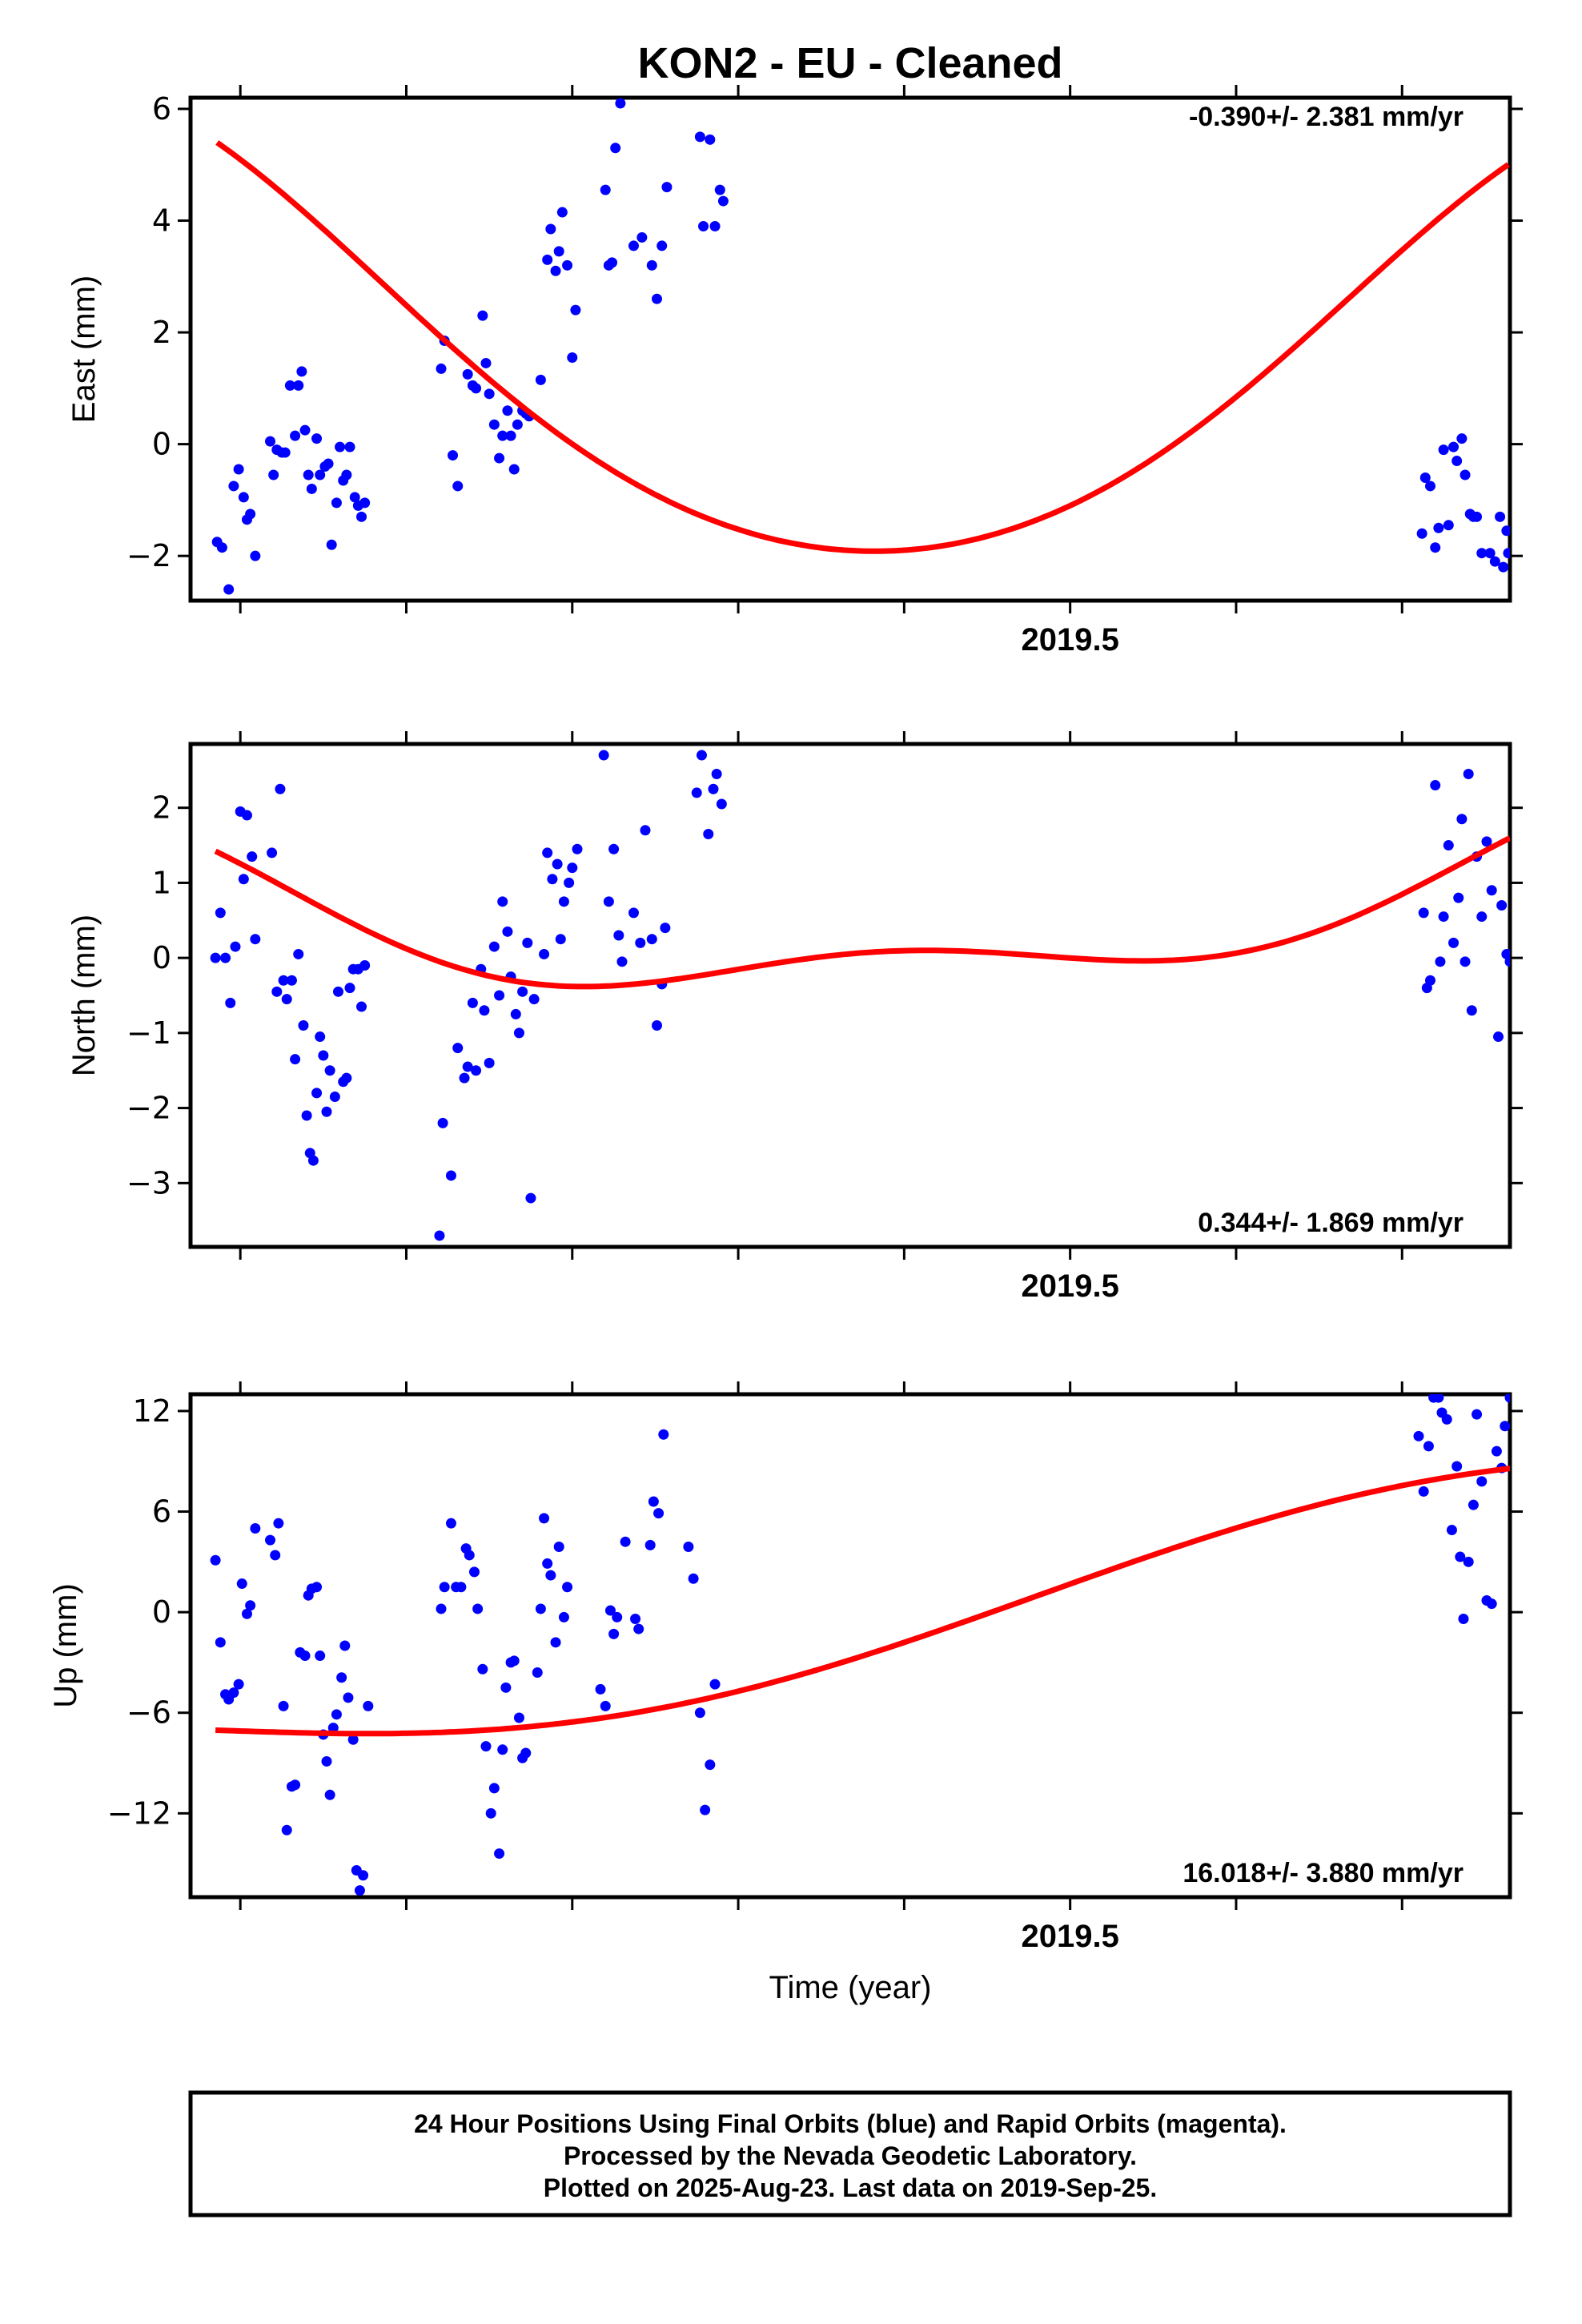 Image resolution: width=1582 pixels, height=2324 pixels. What do you see at coordinates (161, 444) in the screenshot?
I see `east-y-tick-label: 0` at bounding box center [161, 444].